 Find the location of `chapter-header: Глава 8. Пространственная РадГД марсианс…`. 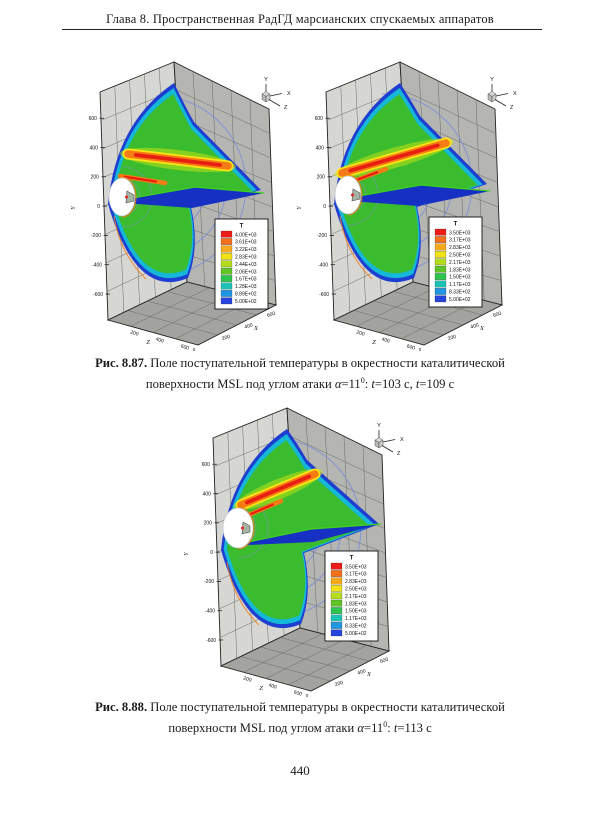

chapter-header: Глава 8. Пространственная РадГД марсианс… is located at coordinates (300, 19).